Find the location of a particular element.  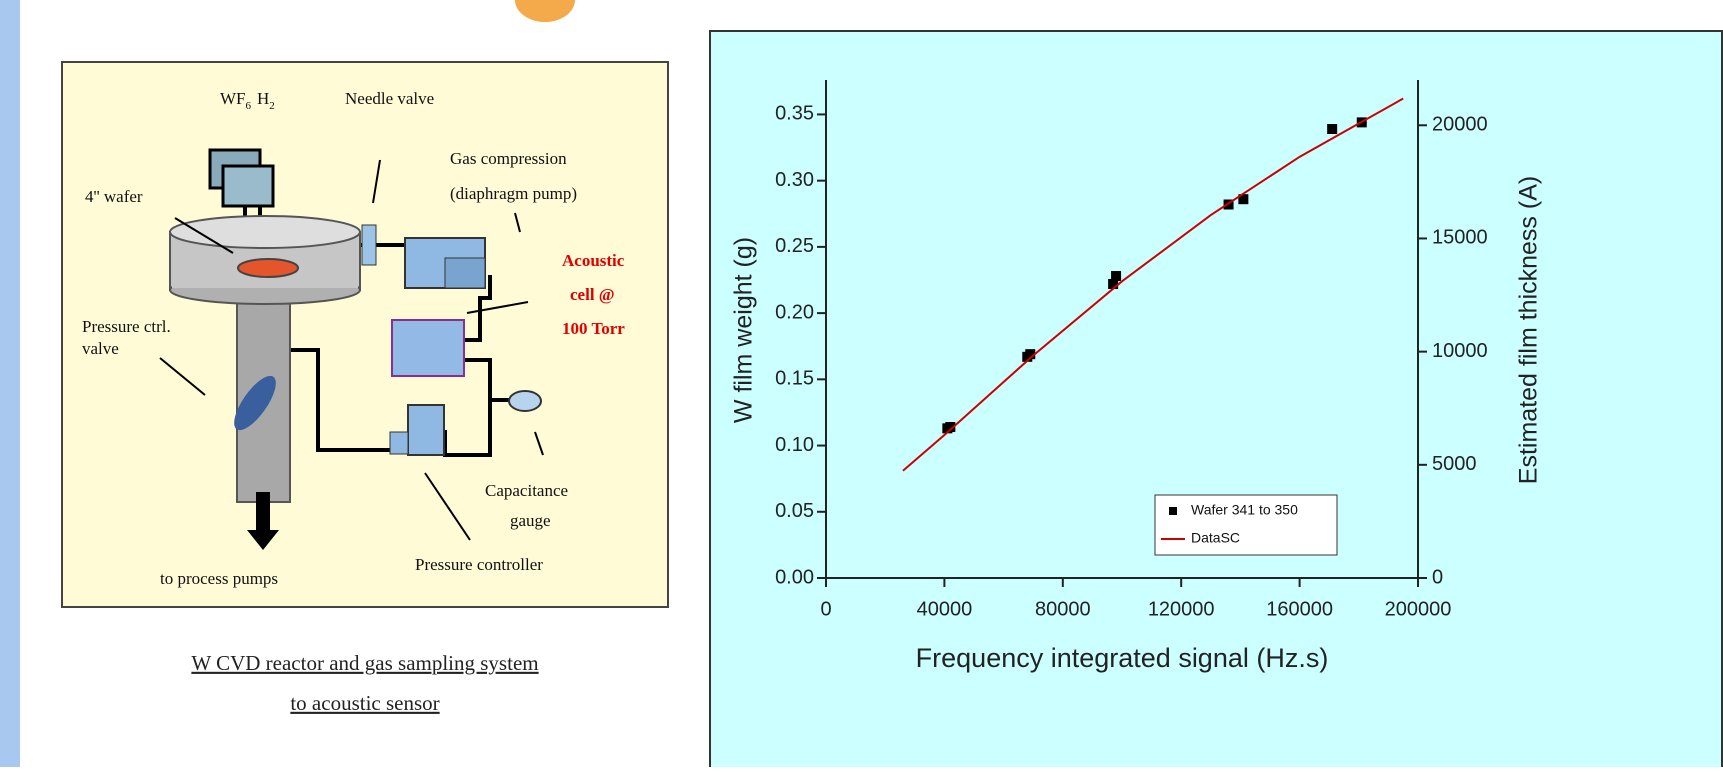

pump-part is located at coordinates (465, 273).